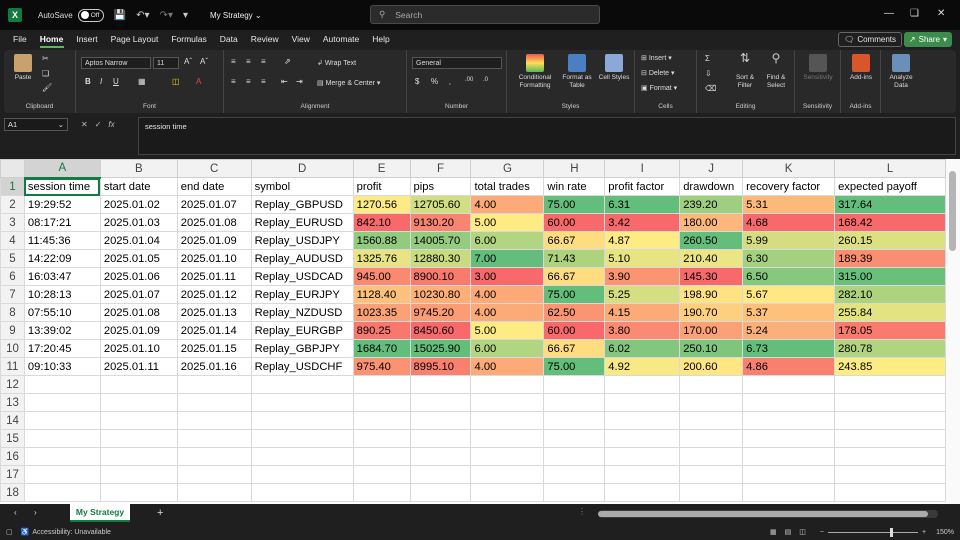 This screenshot has width=960, height=540. Describe the element at coordinates (924, 532) in the screenshot. I see `zoom-in-icon: +` at that location.